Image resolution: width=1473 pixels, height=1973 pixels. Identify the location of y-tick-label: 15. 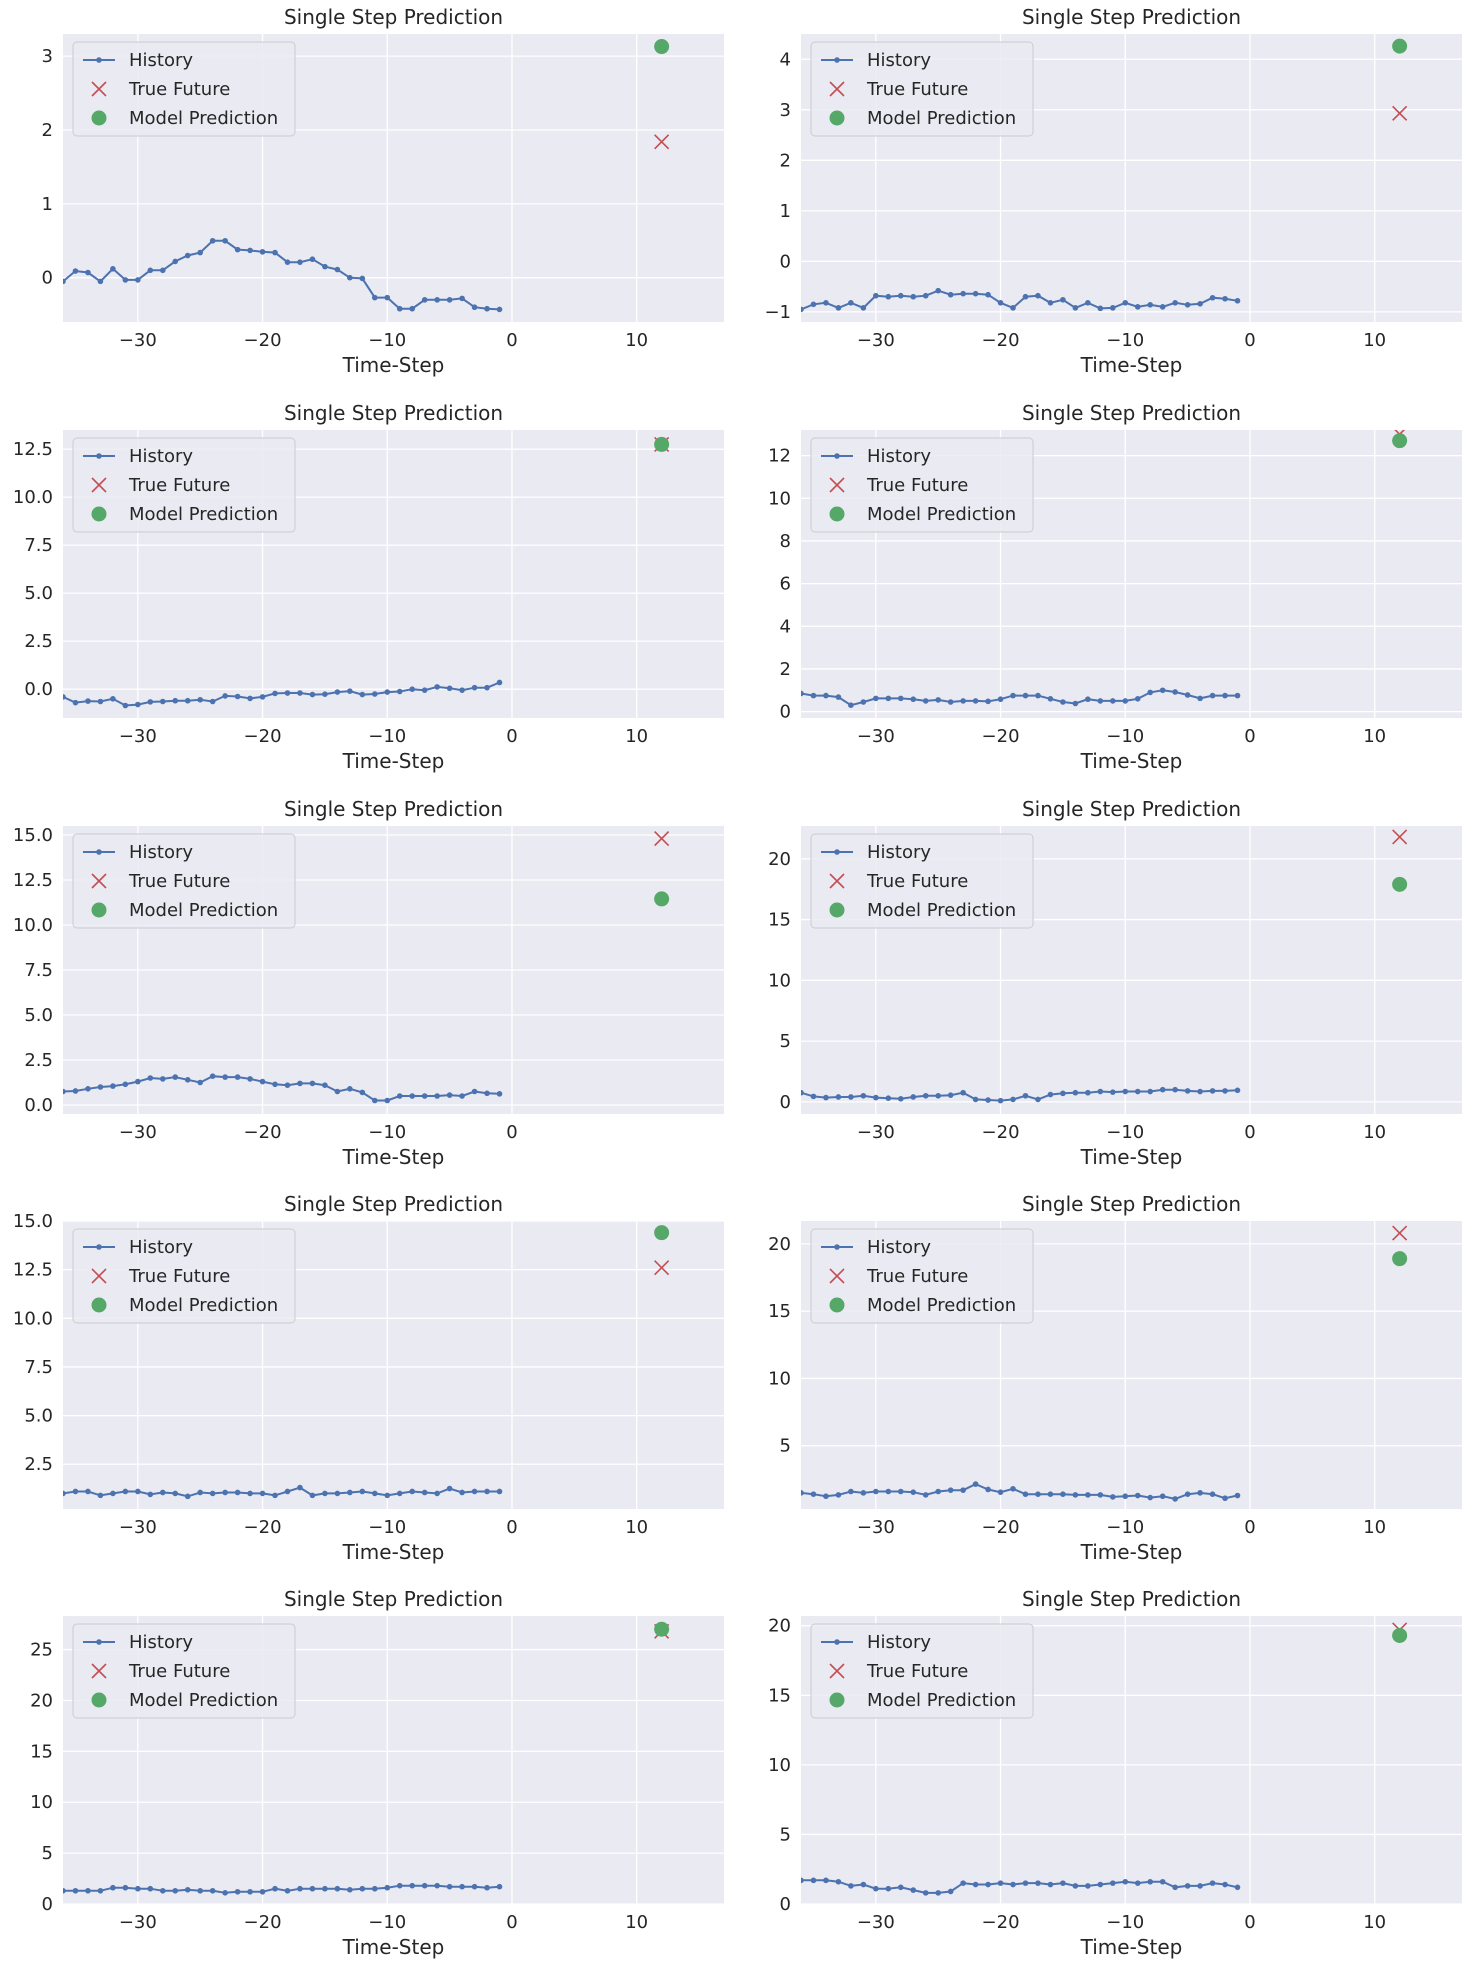
(779, 1695).